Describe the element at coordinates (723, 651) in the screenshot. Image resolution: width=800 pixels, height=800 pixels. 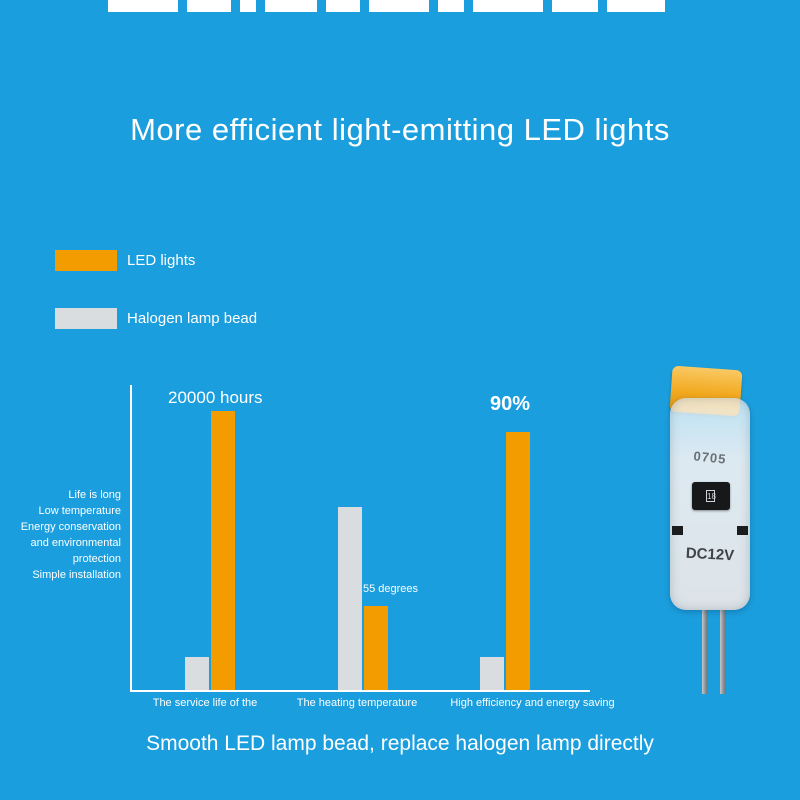
I see `bulb-pin-right` at that location.